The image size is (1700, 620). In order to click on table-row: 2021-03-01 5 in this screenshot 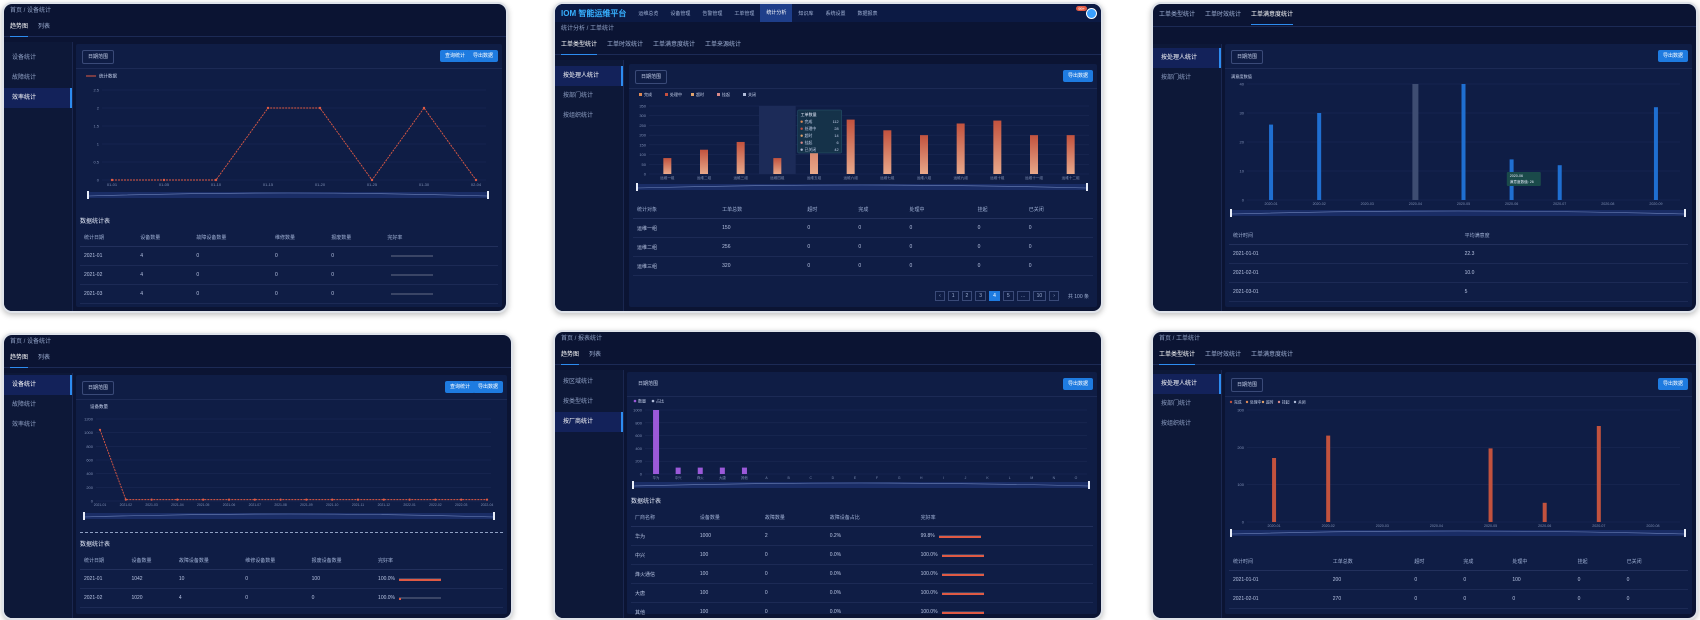, I will do `click(1458, 292)`.